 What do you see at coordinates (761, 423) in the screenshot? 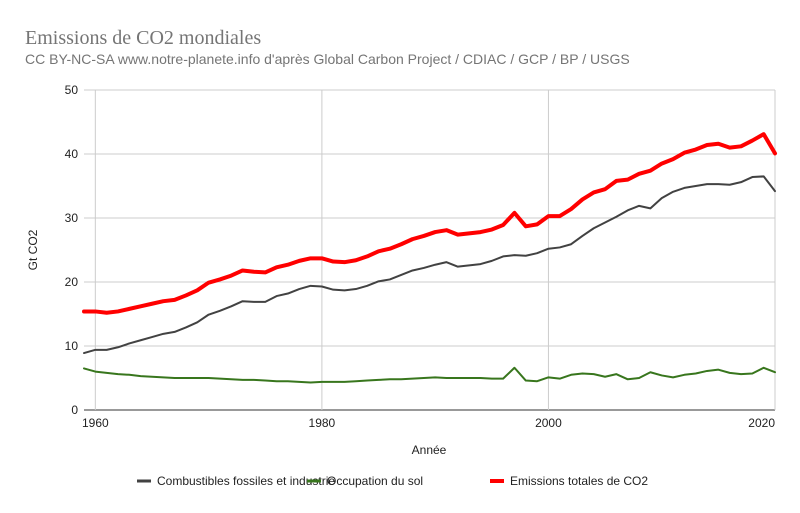
I see `x-tick-label: 2020` at bounding box center [761, 423].